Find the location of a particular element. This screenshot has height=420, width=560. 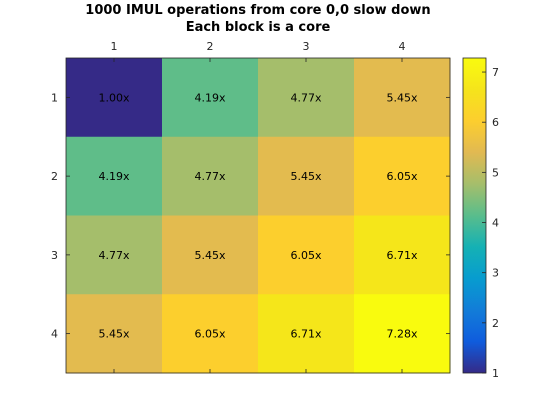

colorbar-tick-label: 4 is located at coordinates (495, 223).